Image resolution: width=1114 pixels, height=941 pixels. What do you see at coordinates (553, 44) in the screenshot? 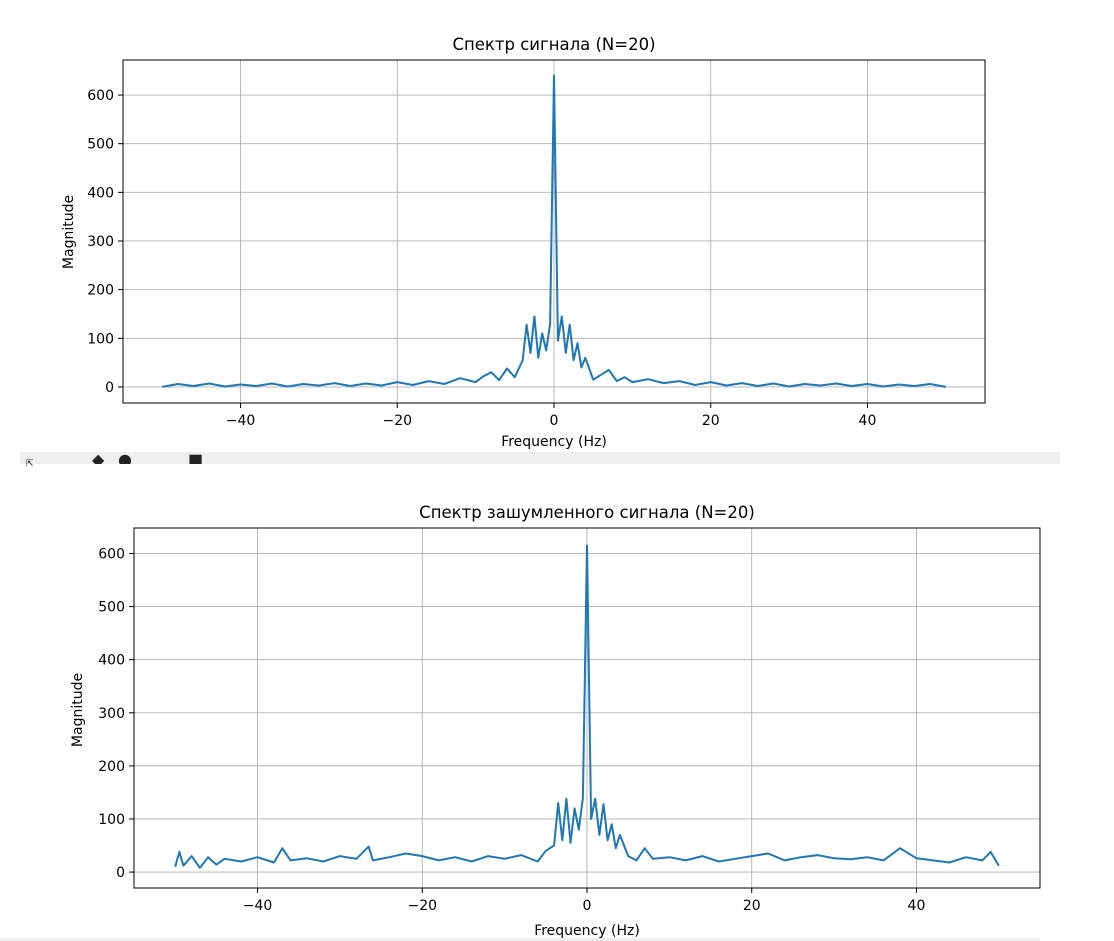
I see `chart-title: Спектр сигнала (N=20)` at bounding box center [553, 44].